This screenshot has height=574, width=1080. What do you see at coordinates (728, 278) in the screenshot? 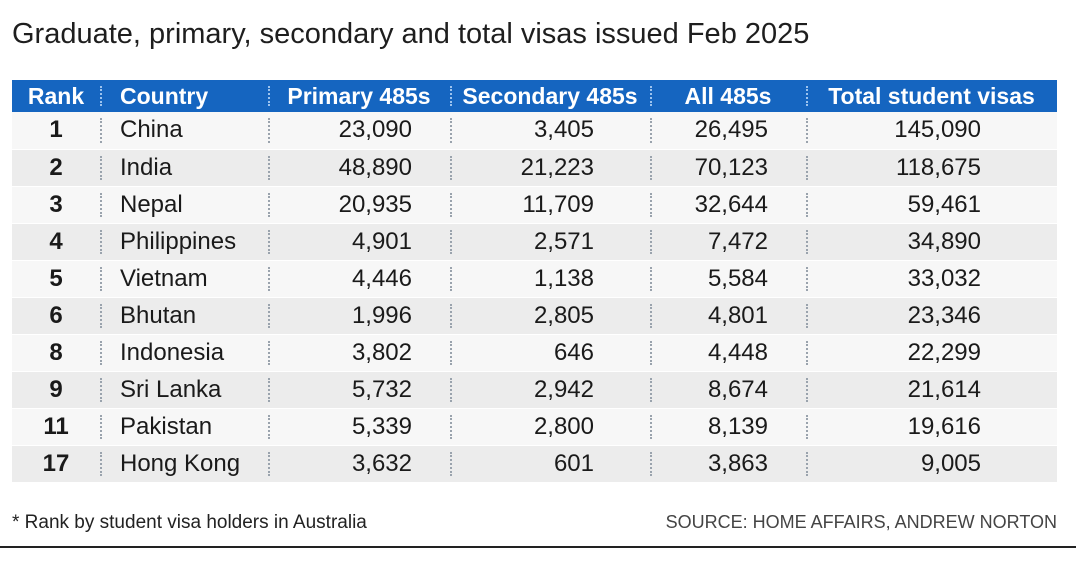
I see `cell-all-485s: 5,584` at bounding box center [728, 278].